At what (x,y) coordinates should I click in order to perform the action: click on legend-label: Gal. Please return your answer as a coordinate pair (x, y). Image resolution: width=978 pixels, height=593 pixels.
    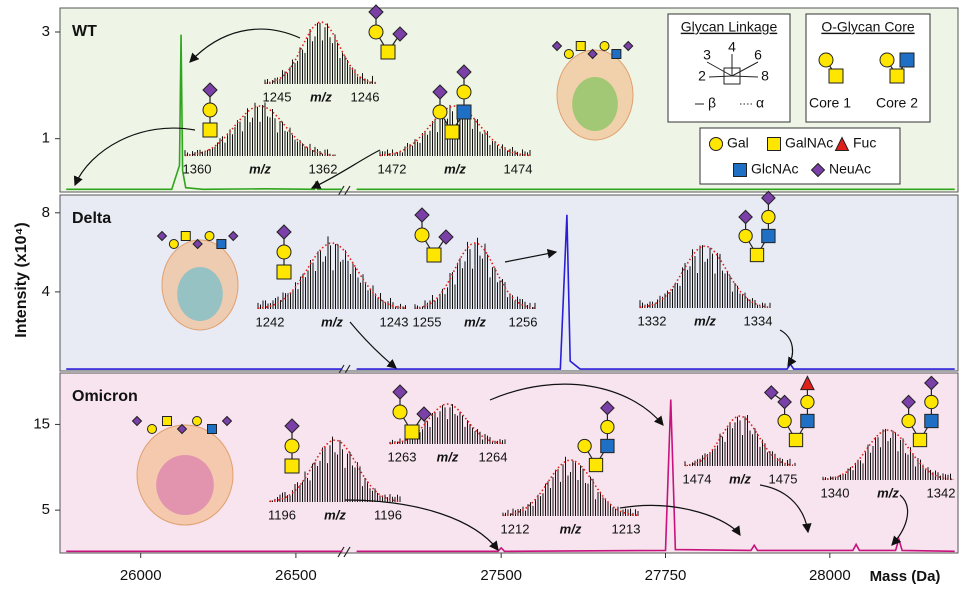
    Looking at the image, I should click on (738, 143).